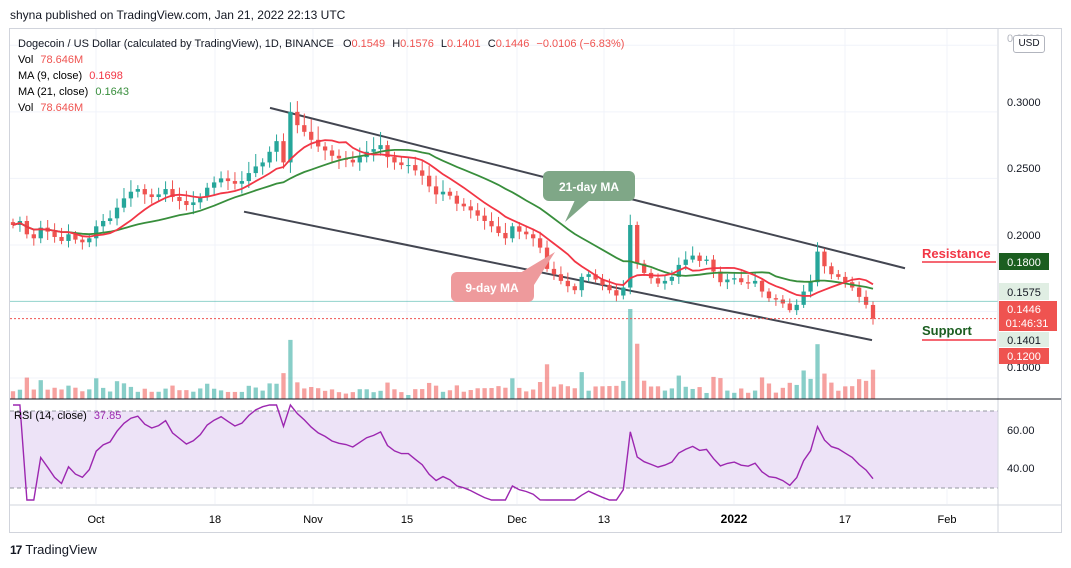 The width and height of the screenshot is (1071, 568). Describe the element at coordinates (61, 60) in the screenshot. I see `legend-vol: 78.646M` at that location.